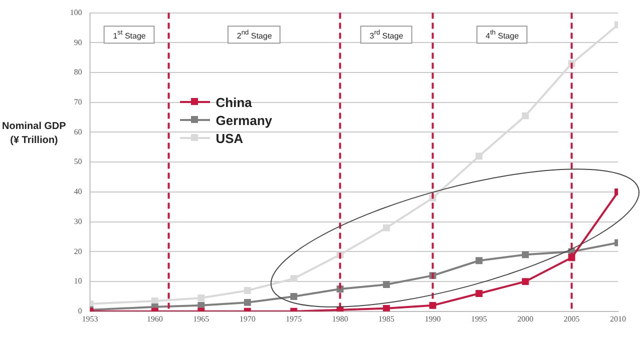 Image resolution: width=640 pixels, height=363 pixels. What do you see at coordinates (294, 319) in the screenshot?
I see `x-tick-label: 1975` at bounding box center [294, 319].